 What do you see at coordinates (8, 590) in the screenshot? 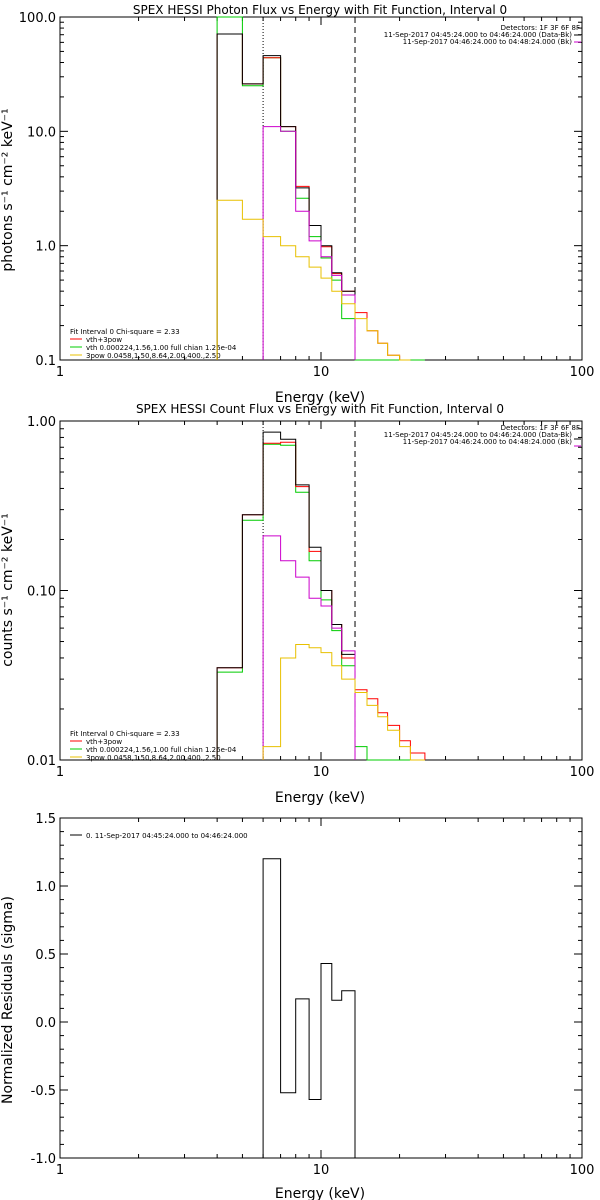
I see `y-axis-label: counts s⁻¹ cm⁻² keV⁻¹` at bounding box center [8, 590].